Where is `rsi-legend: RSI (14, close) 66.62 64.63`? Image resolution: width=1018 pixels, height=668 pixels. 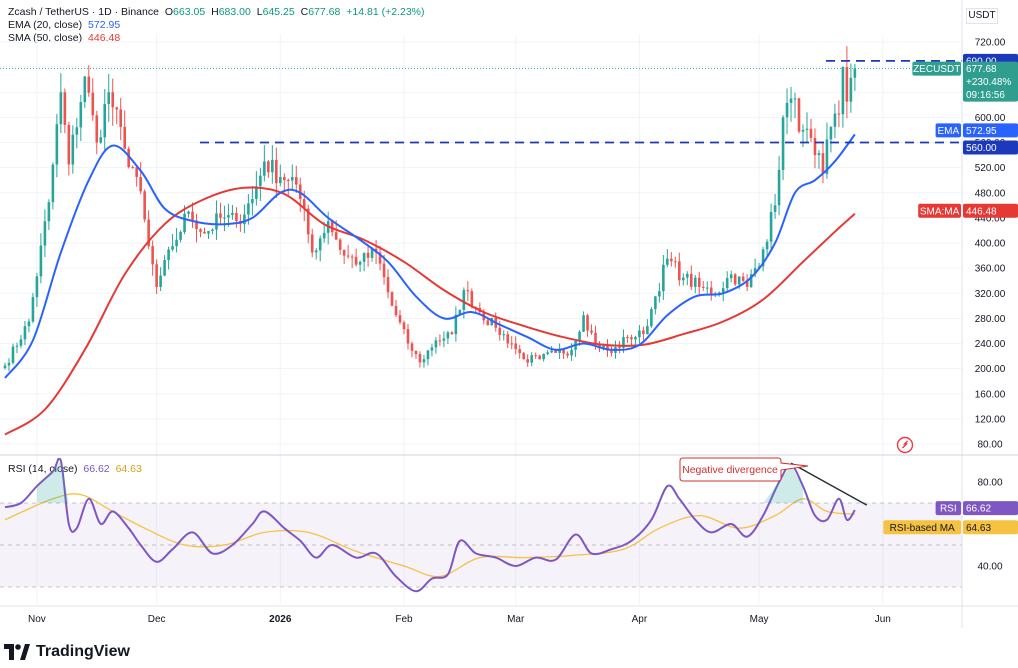
rsi-legend: RSI (14, close) 66.62 64.63 is located at coordinates (76, 469).